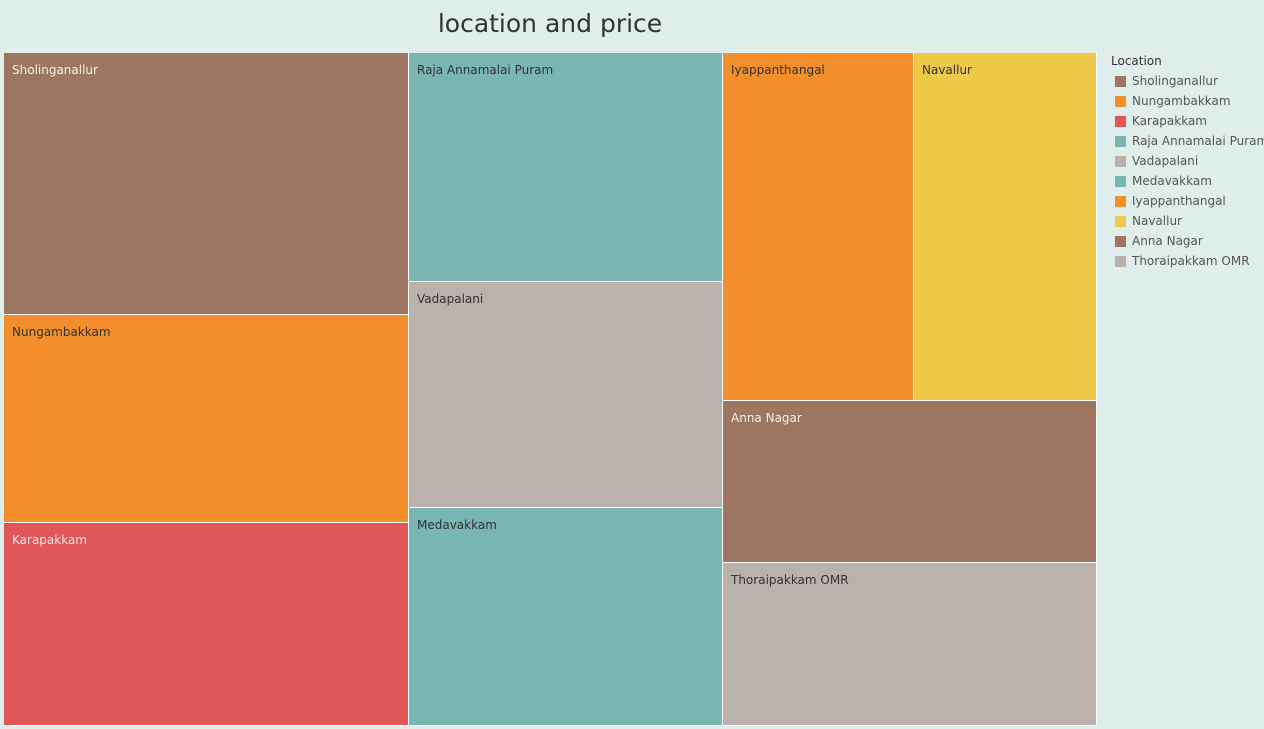 The image size is (1264, 729). I want to click on treemap-tile-raja-annamalai-puram: Raja Annamalai Puram, so click(566, 167).